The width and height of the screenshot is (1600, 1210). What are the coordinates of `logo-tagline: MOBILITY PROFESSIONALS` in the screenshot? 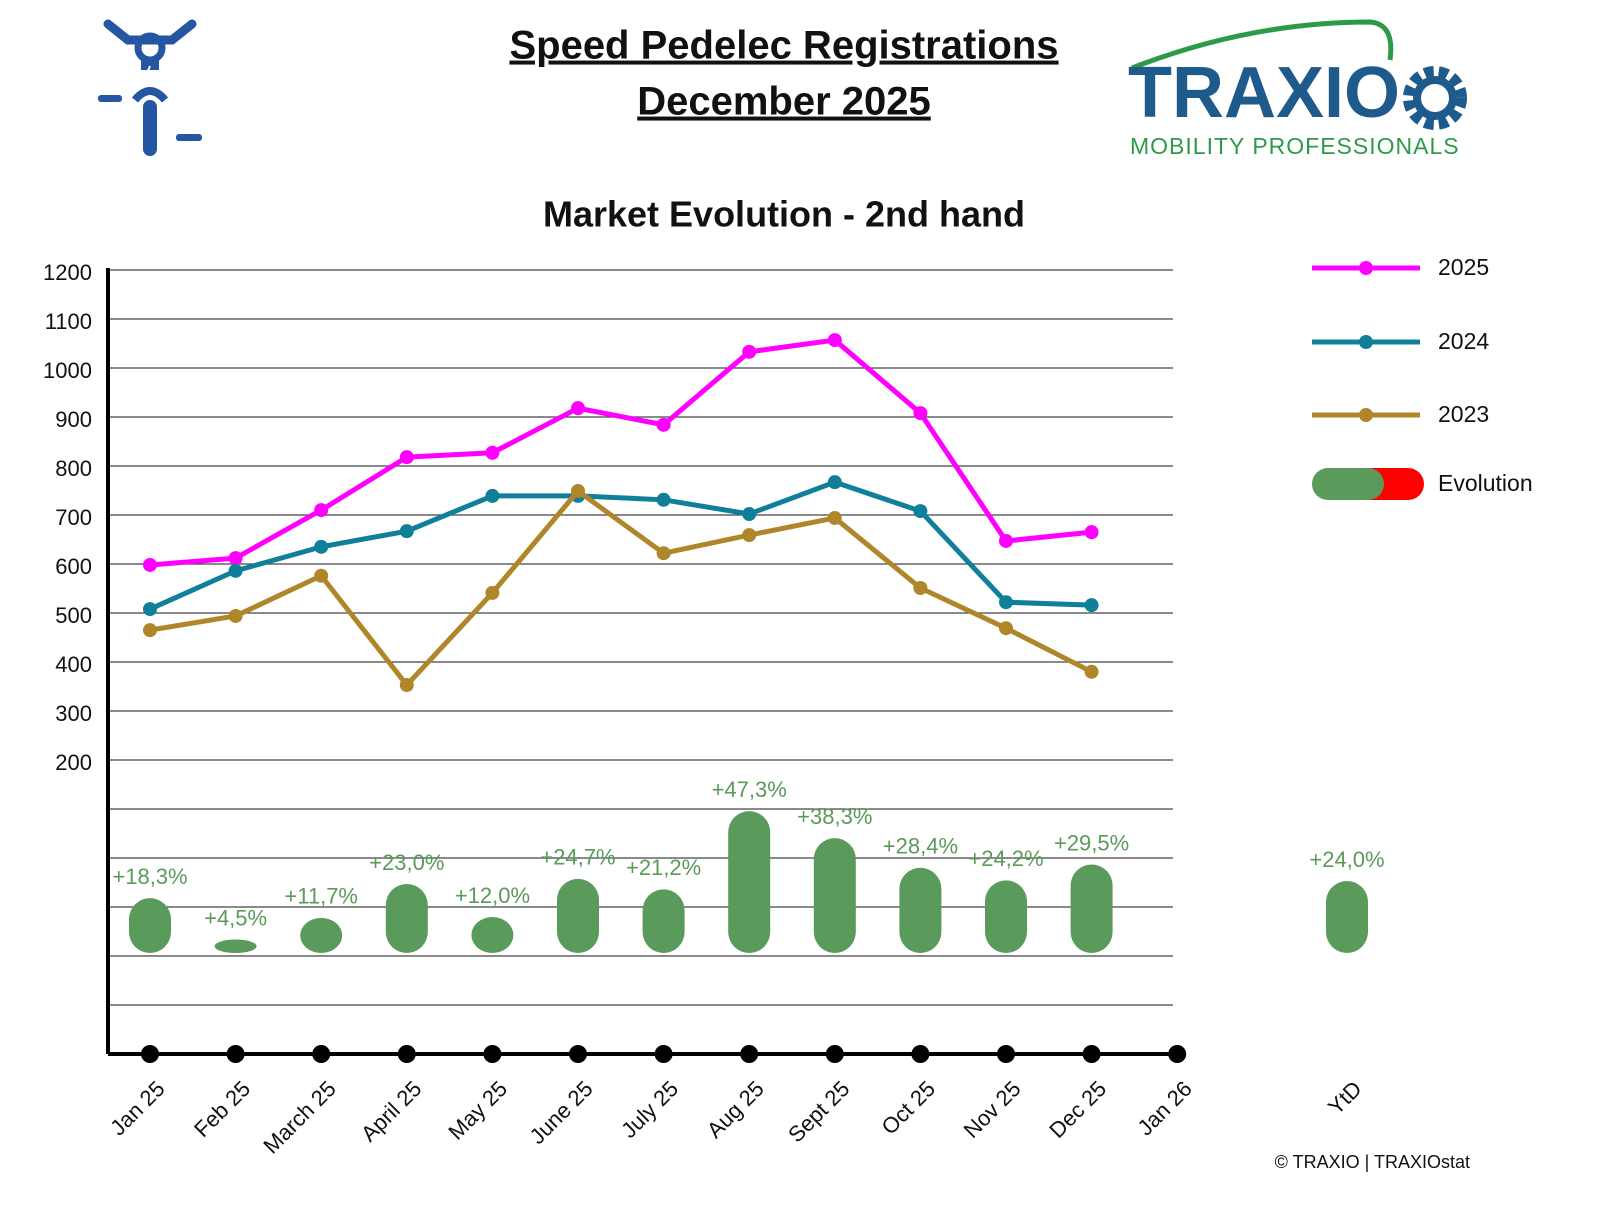 It's located at (1295, 146).